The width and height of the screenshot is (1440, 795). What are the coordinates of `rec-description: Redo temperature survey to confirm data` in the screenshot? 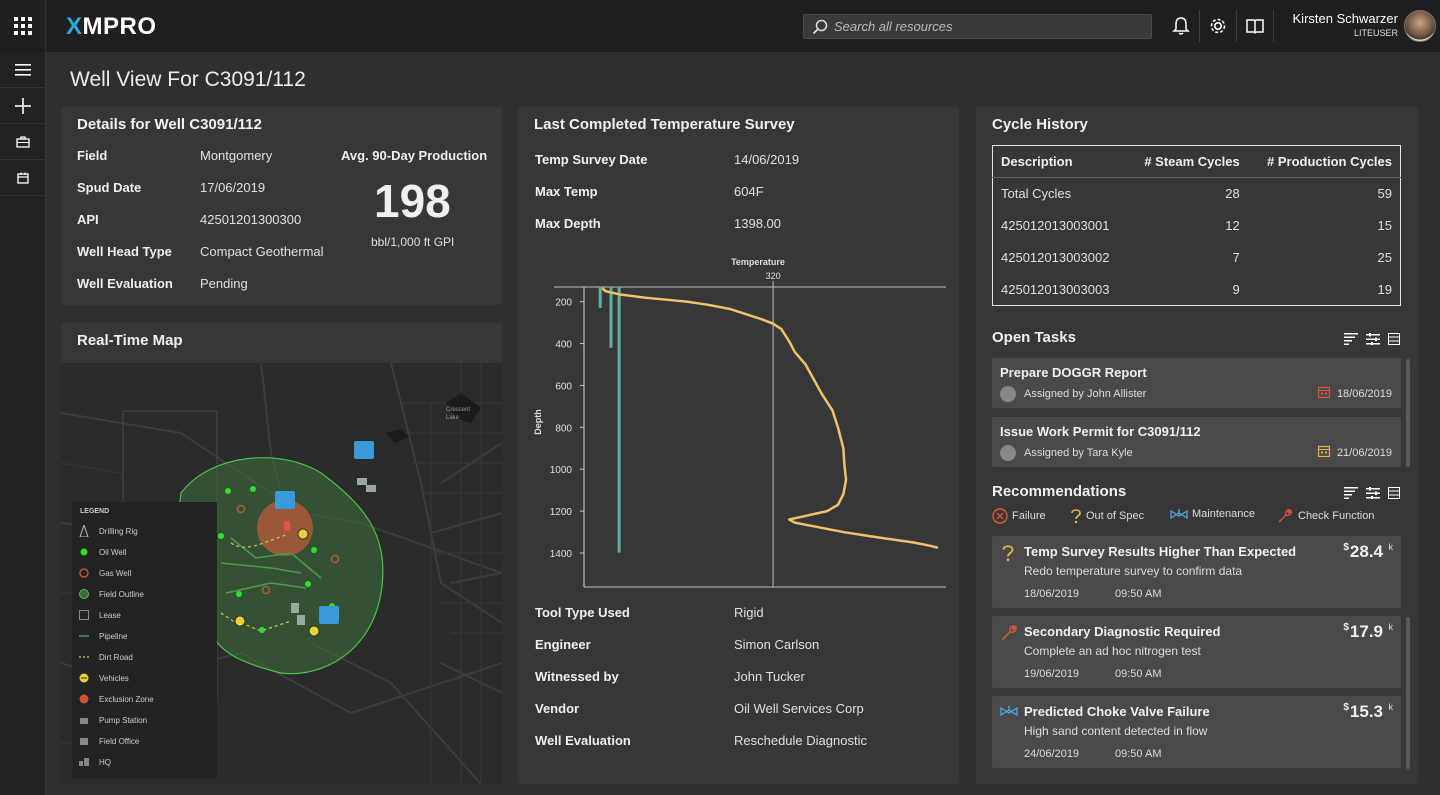 It's located at (1133, 571).